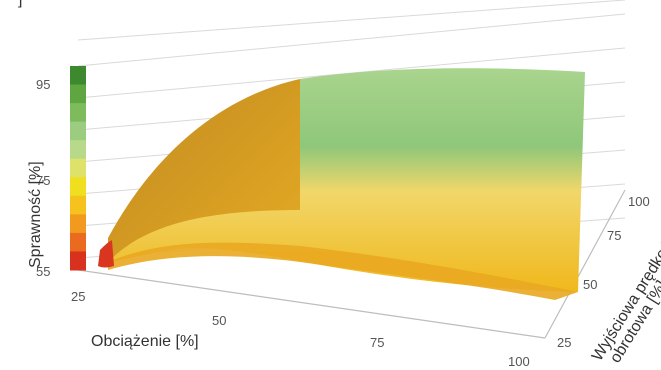  What do you see at coordinates (377, 342) in the screenshot?
I see `x-tick-75: 75` at bounding box center [377, 342].